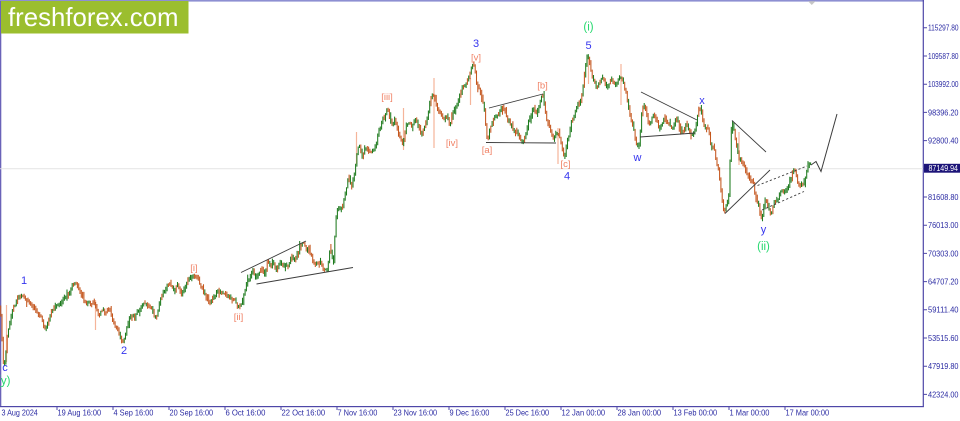 The width and height of the screenshot is (960, 421). What do you see at coordinates (239, 317) in the screenshot?
I see `svg-text: [ii]` at bounding box center [239, 317].